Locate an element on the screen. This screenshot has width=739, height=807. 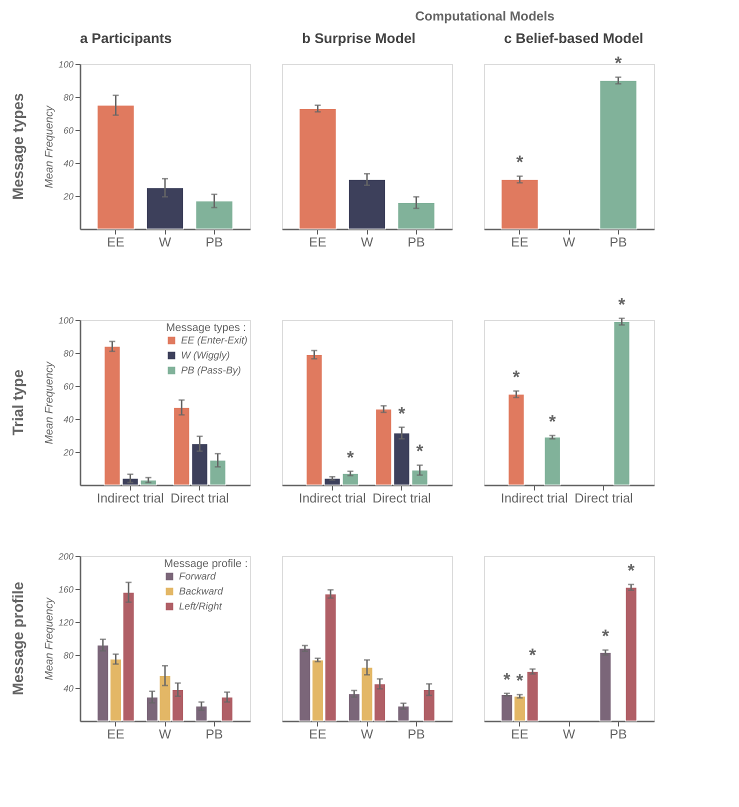
chart-title: c Belief-based Model is located at coordinates (574, 38).